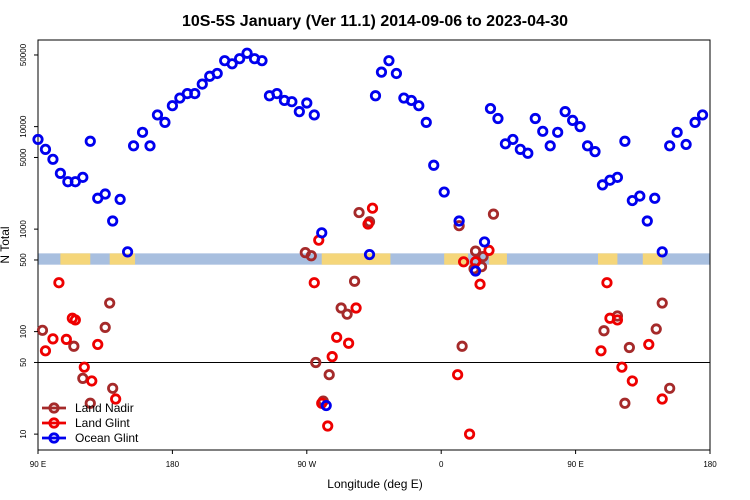 Image resolution: width=750 pixels, height=500 pixels. What do you see at coordinates (23, 229) in the screenshot?
I see `y-tick-label: 1000` at bounding box center [23, 229].